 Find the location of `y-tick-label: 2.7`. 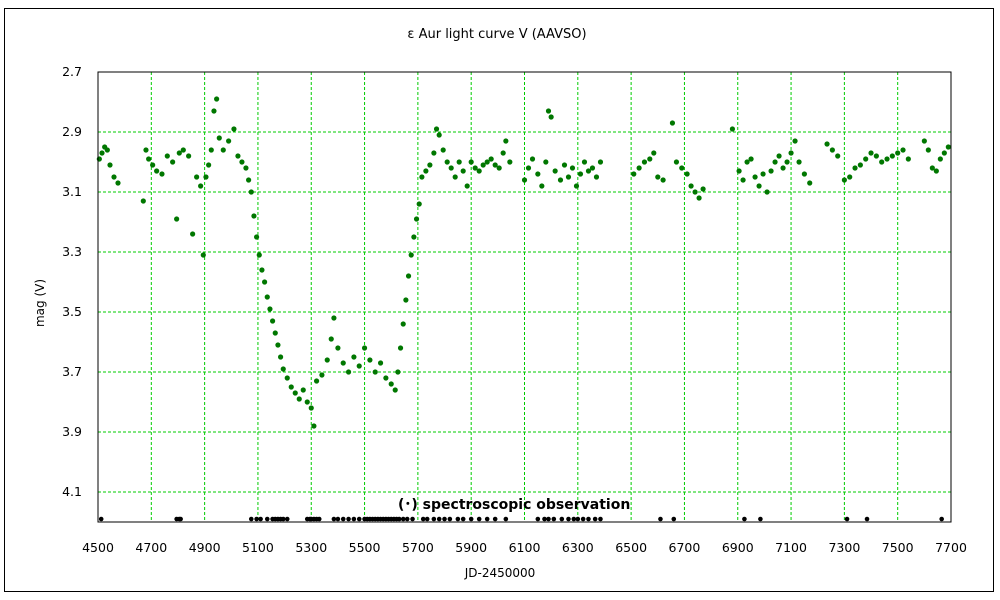

y-tick-label: 2.7 is located at coordinates (72, 71).